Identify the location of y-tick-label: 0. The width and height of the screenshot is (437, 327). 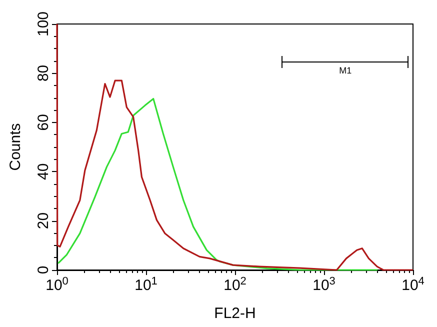
(43, 270).